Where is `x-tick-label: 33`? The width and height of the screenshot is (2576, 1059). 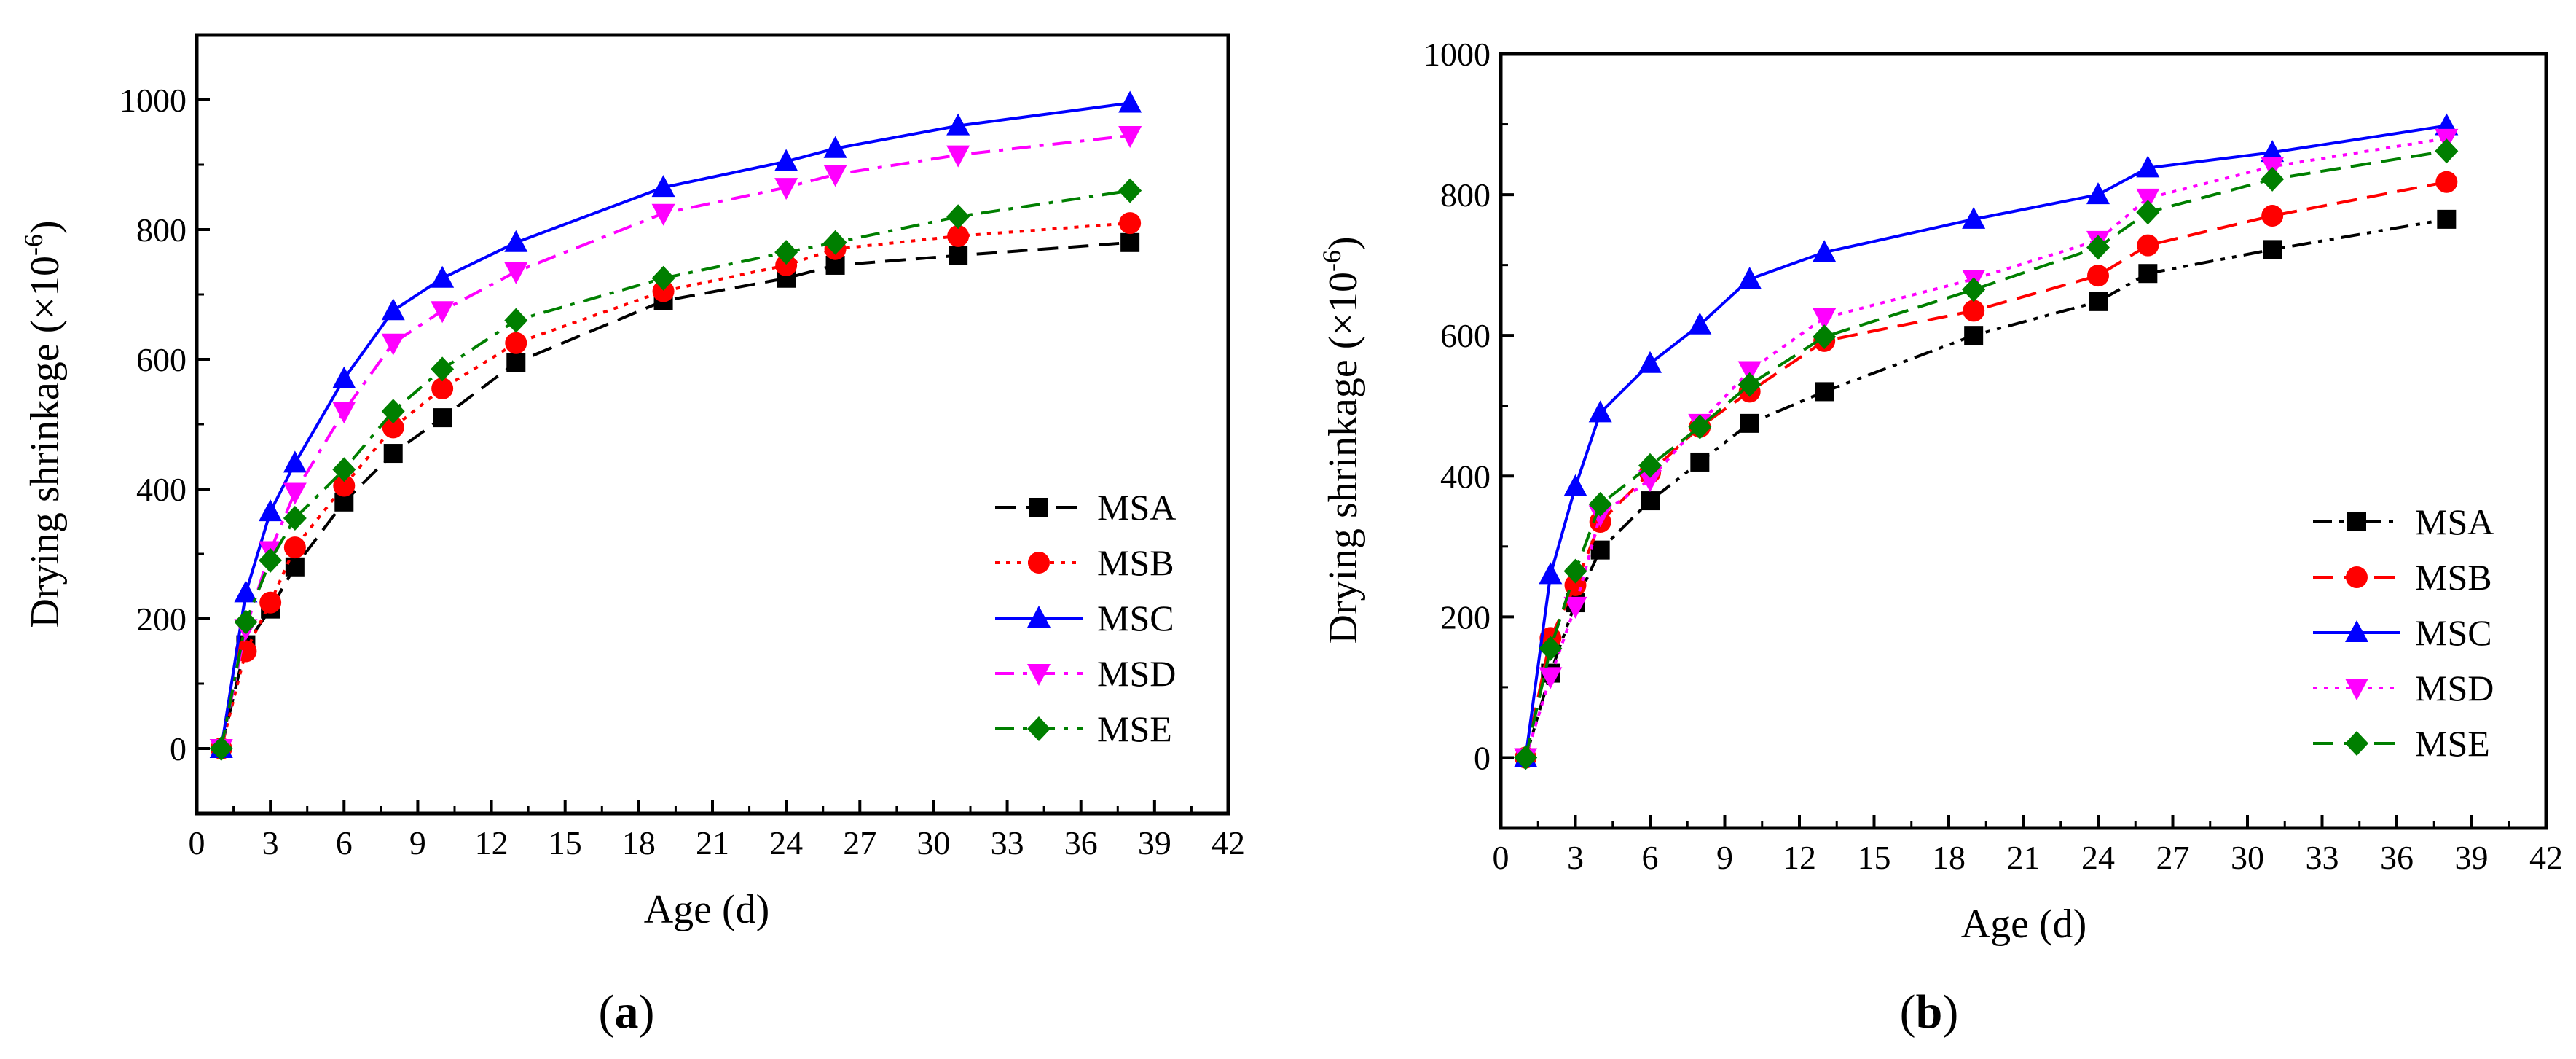 x-tick-label: 33 is located at coordinates (1007, 842).